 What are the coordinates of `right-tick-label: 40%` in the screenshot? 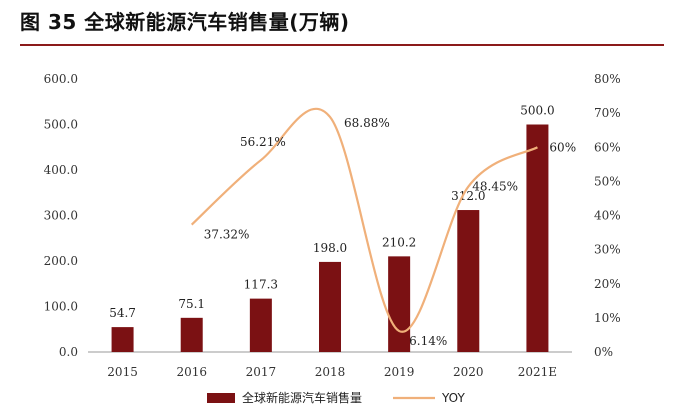 It's located at (607, 216).